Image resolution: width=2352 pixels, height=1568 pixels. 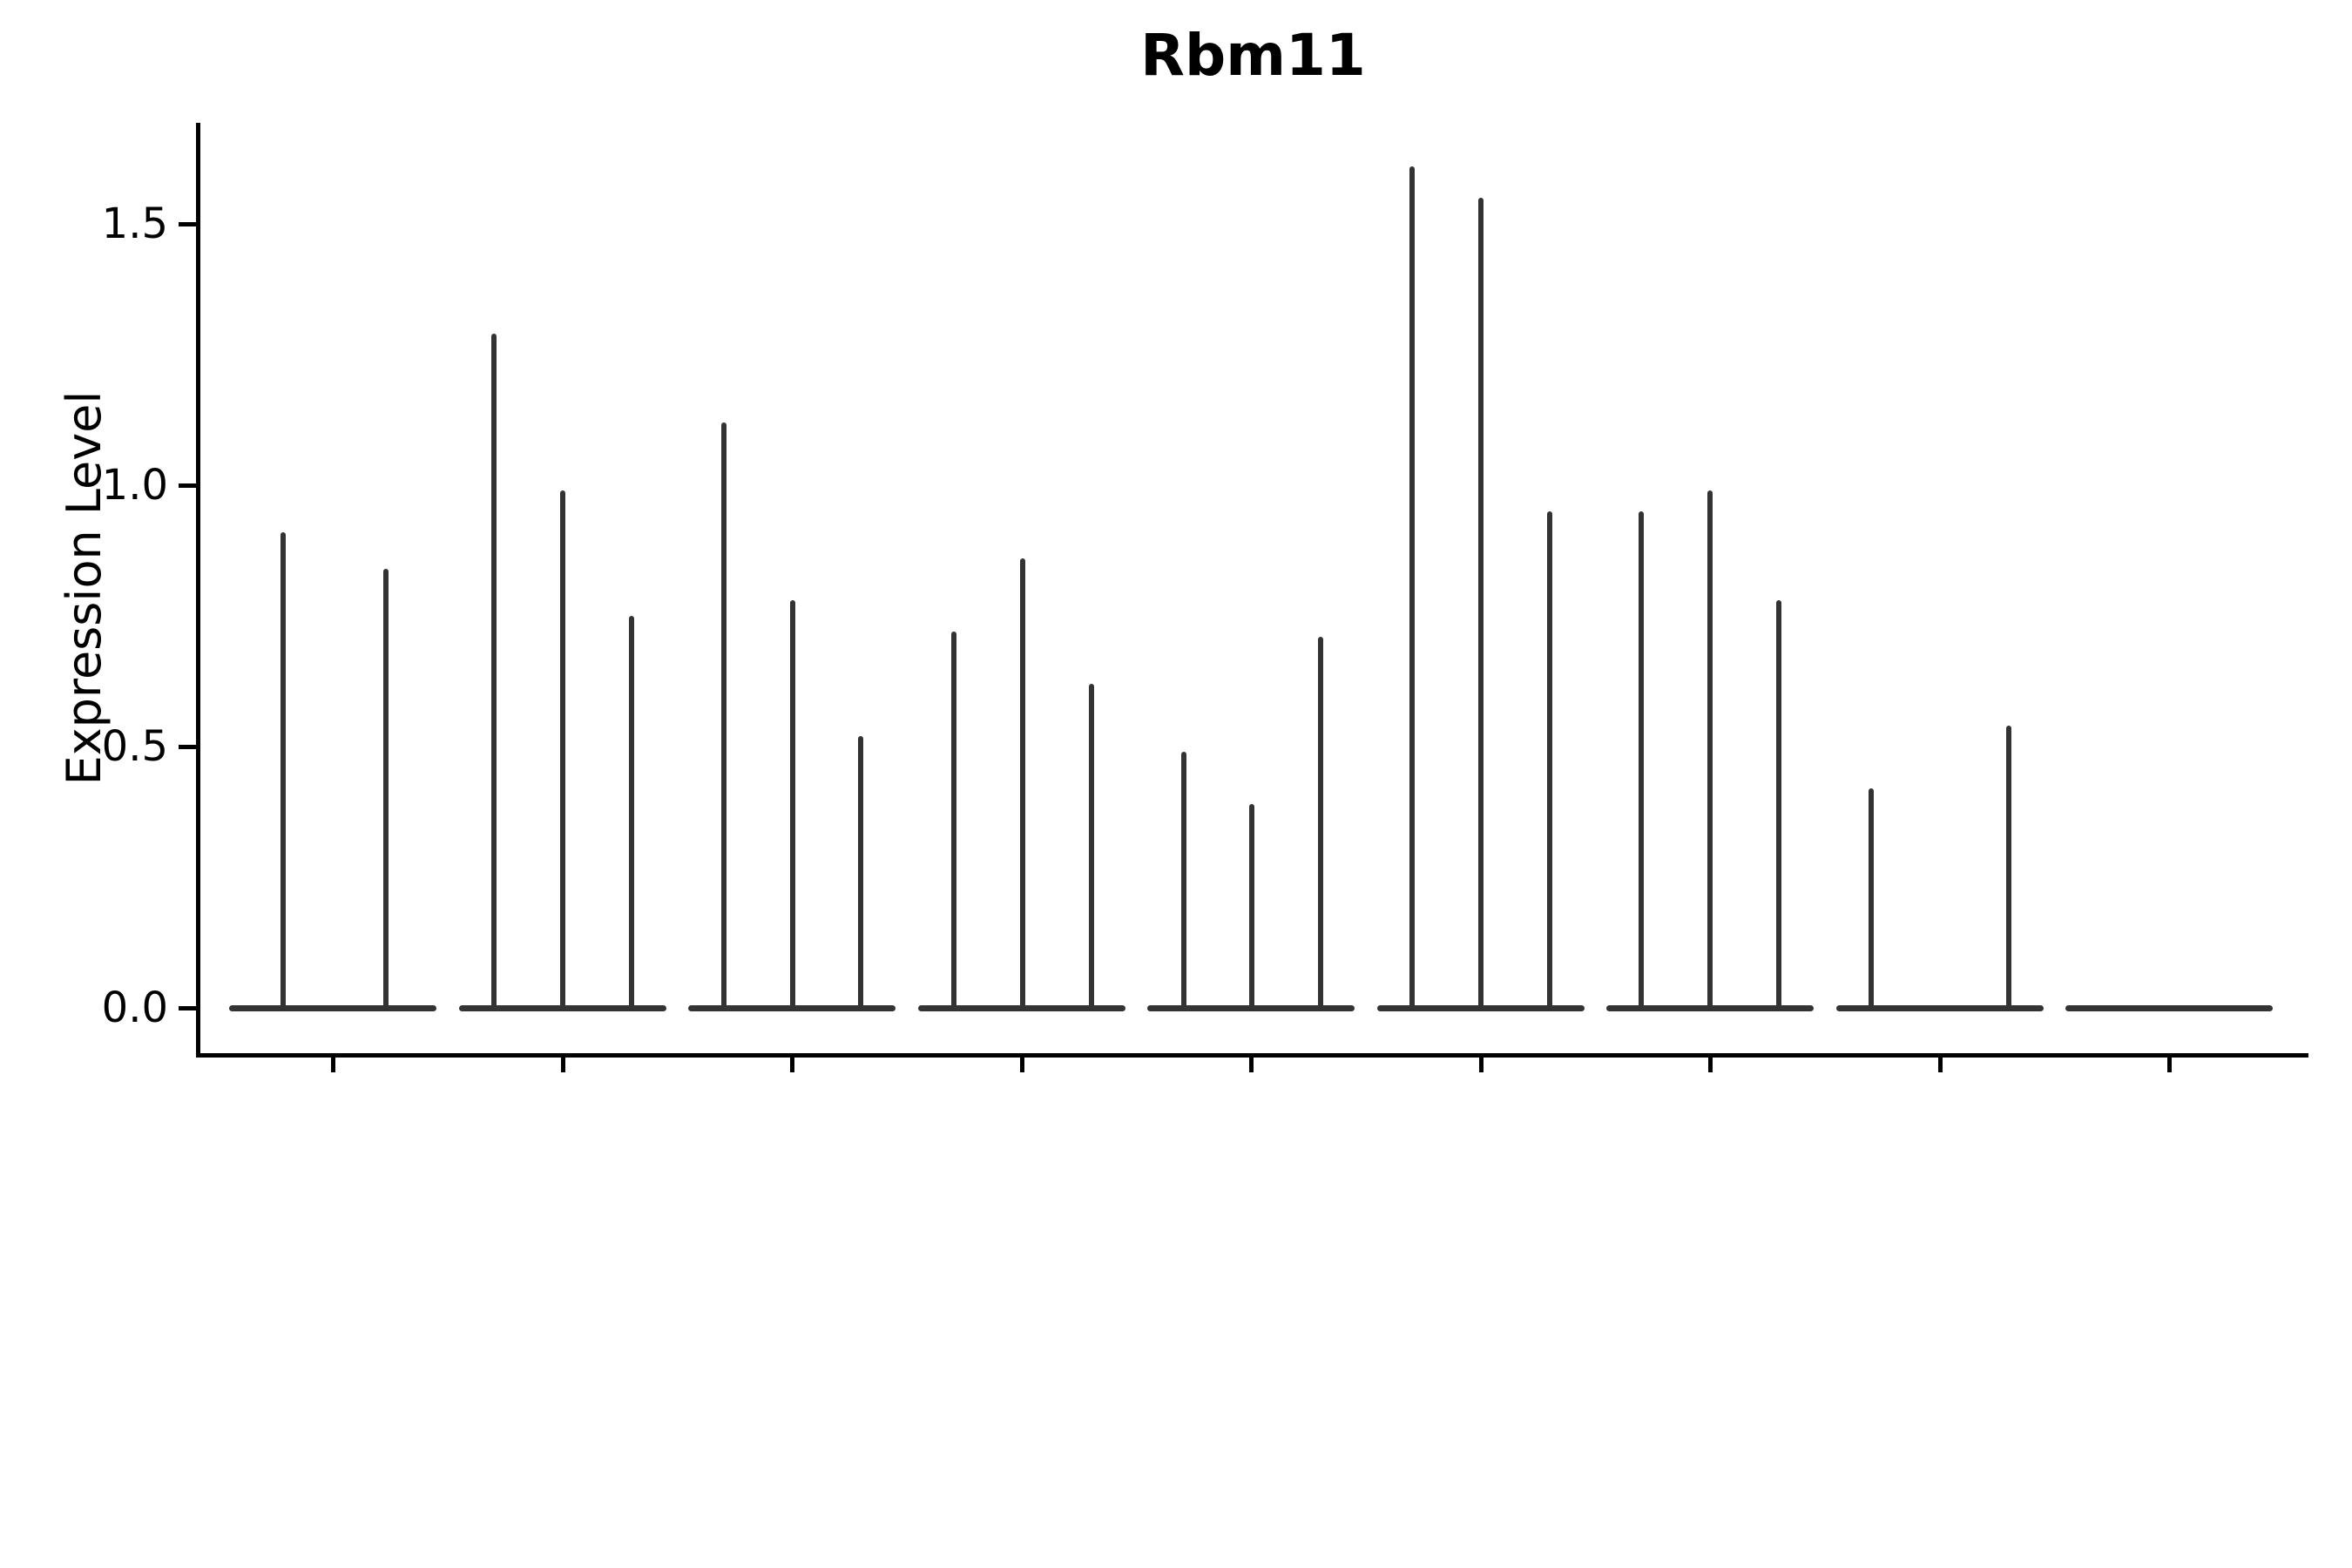 What do you see at coordinates (134, 223) in the screenshot?
I see `y-tick-label: 1.5` at bounding box center [134, 223].